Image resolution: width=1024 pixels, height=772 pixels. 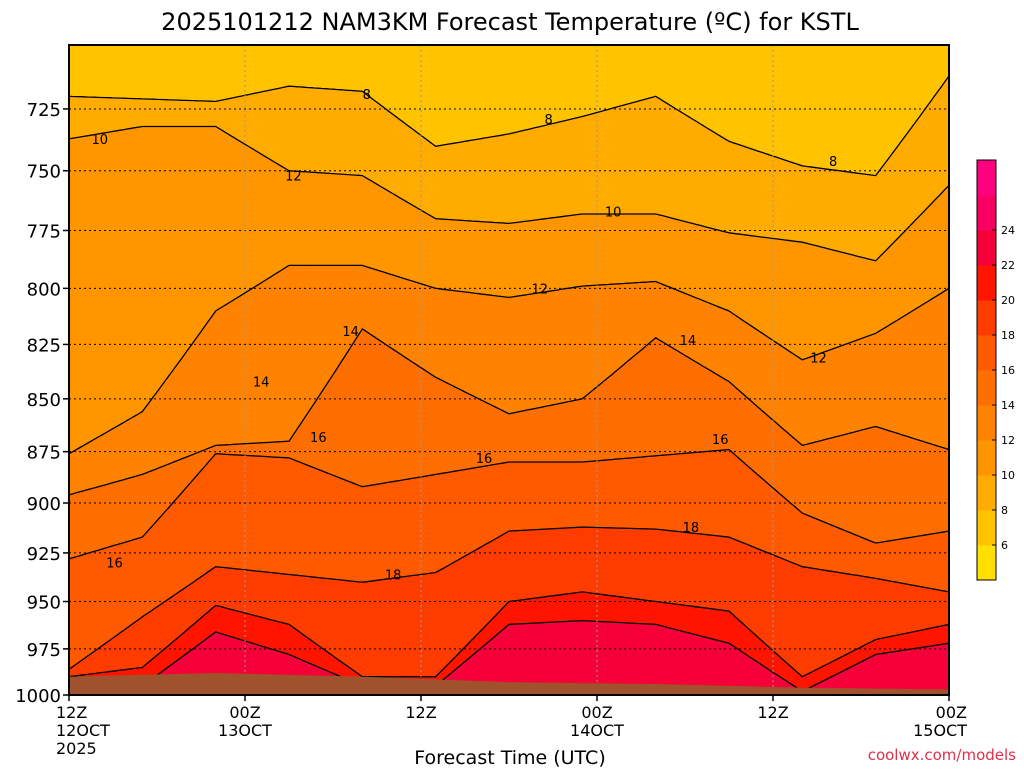 I want to click on y-tick-label: 900, so click(x=44, y=504).